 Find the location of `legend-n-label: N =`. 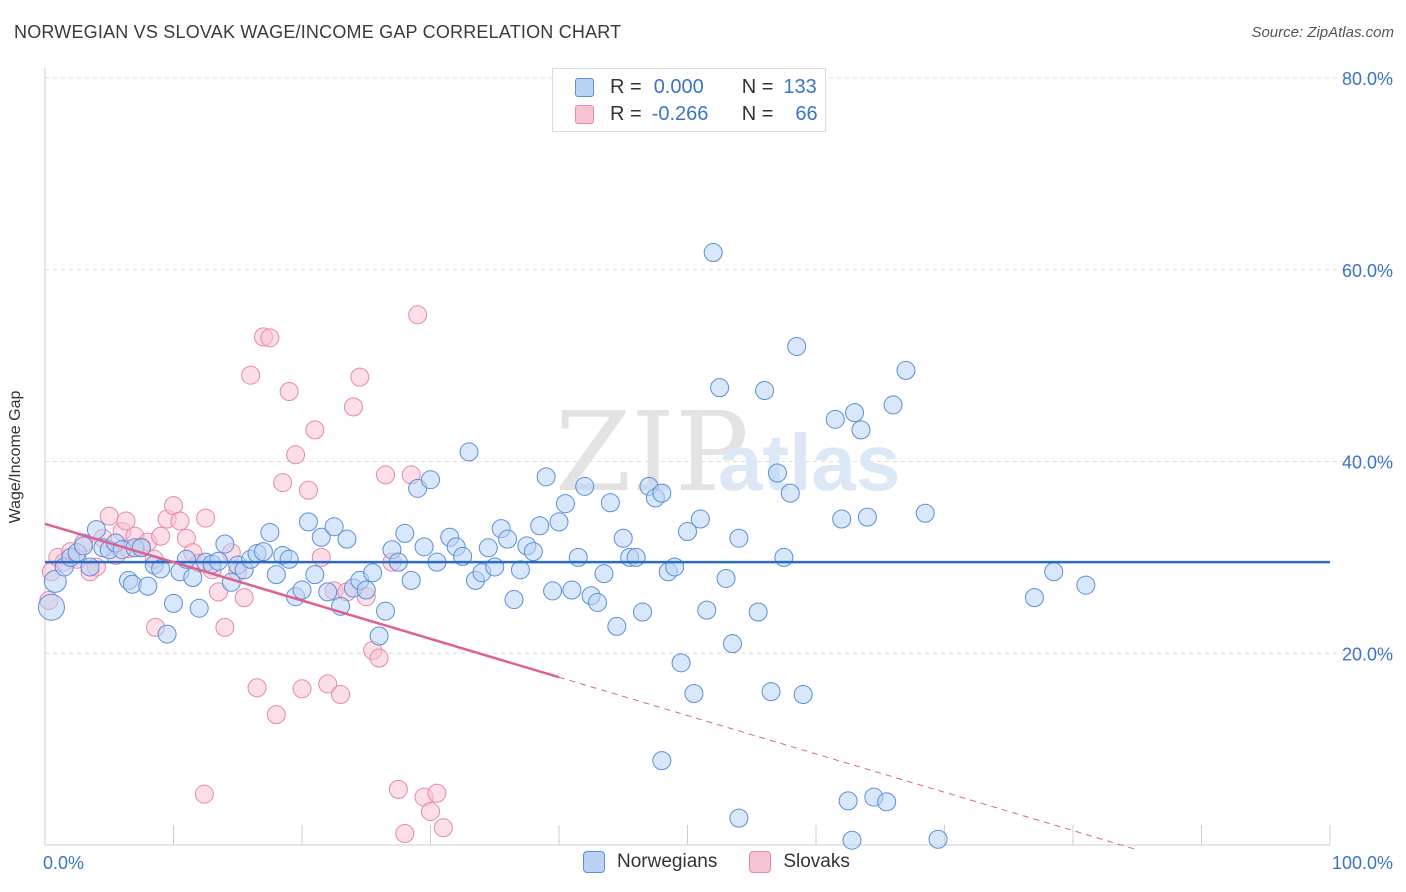

legend-n-label: N = is located at coordinates (757, 86).